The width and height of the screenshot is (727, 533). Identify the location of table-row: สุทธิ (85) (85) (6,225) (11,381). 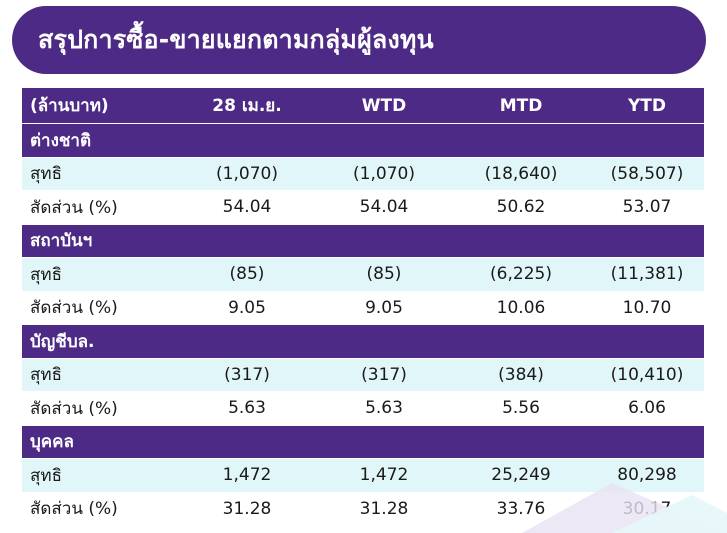
(363, 275).